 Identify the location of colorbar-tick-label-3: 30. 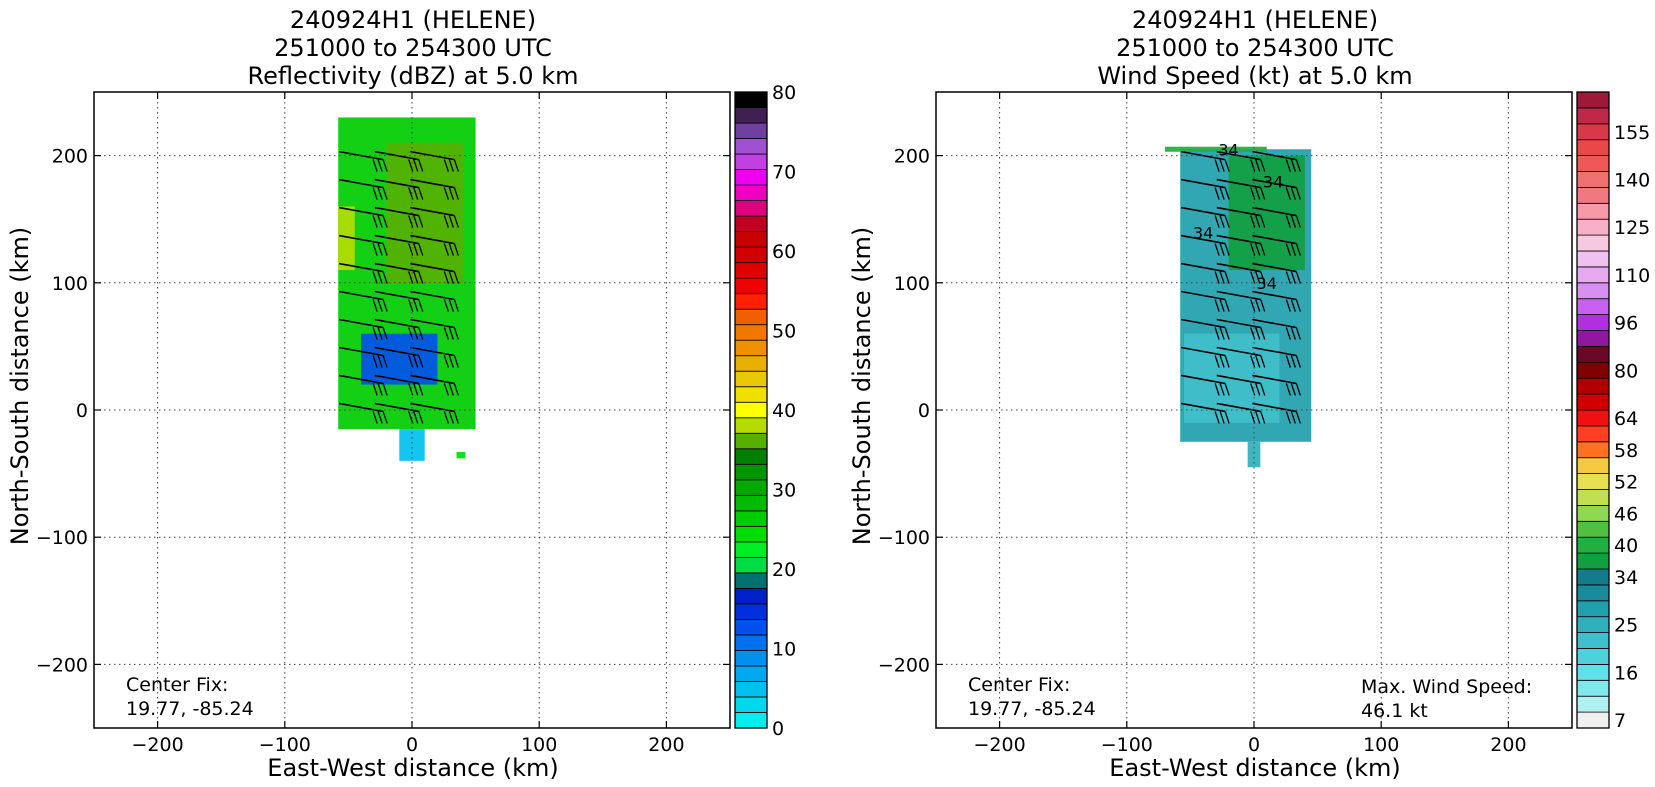
(784, 491).